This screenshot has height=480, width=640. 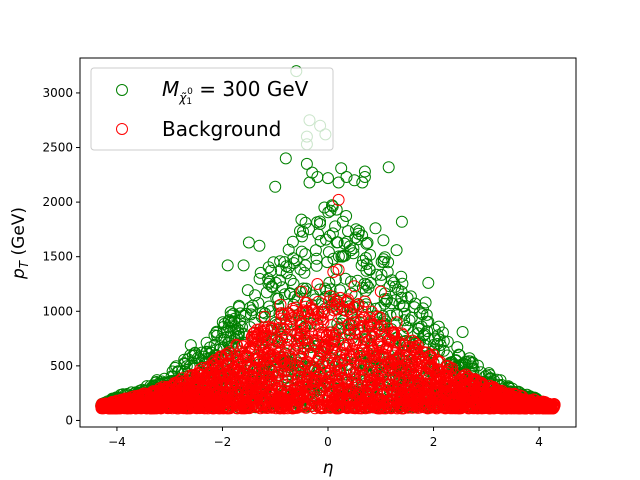 I want to click on y-tick-label: 0, so click(x=69, y=420).